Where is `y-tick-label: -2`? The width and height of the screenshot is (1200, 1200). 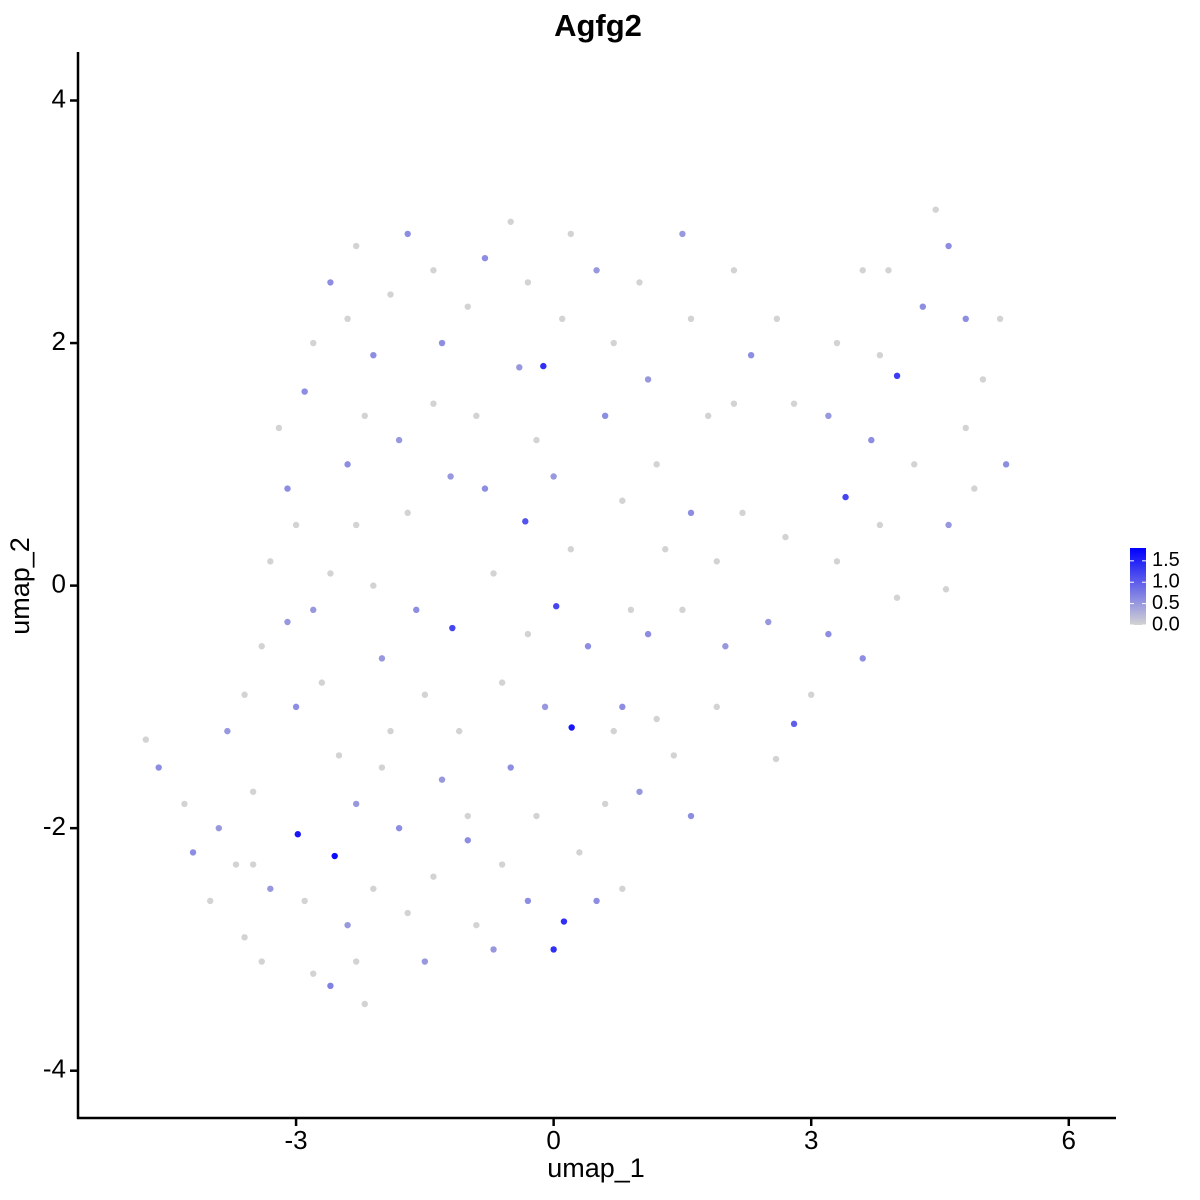 y-tick-label: -2 is located at coordinates (54, 826).